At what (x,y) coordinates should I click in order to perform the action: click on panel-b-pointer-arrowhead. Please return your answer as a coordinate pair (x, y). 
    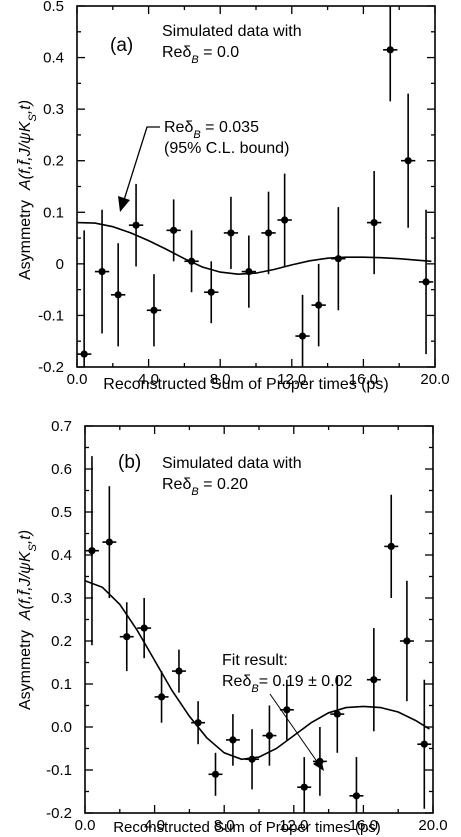
    Looking at the image, I should click on (318, 764).